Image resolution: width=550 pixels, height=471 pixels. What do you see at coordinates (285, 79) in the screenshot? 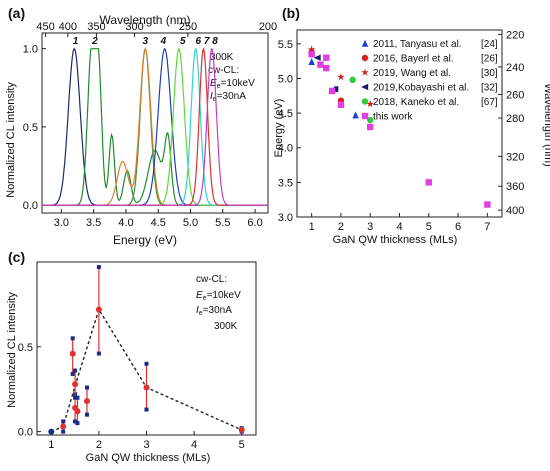
I see `panel-b-y-tick-label: 5.0` at bounding box center [285, 79].